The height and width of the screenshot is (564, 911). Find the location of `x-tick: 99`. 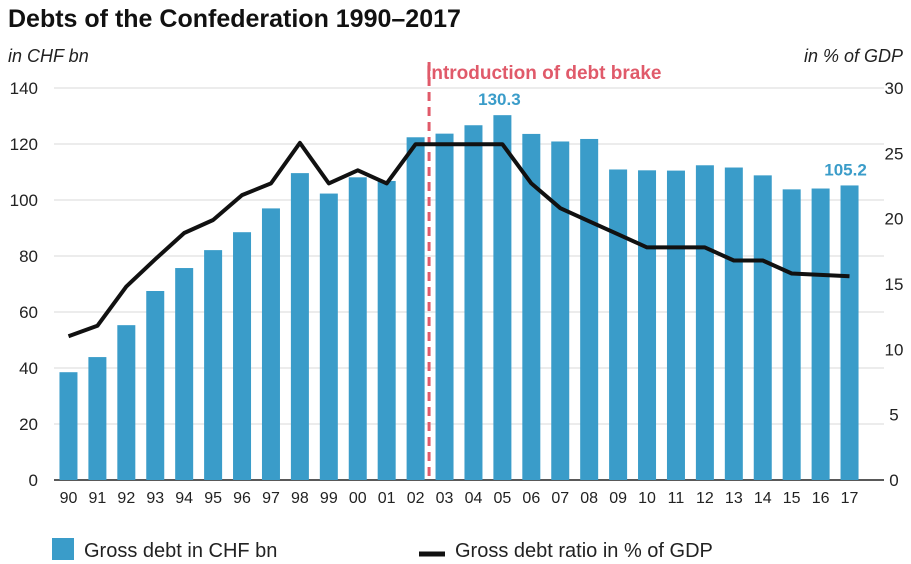

x-tick: 99 is located at coordinates (329, 498).